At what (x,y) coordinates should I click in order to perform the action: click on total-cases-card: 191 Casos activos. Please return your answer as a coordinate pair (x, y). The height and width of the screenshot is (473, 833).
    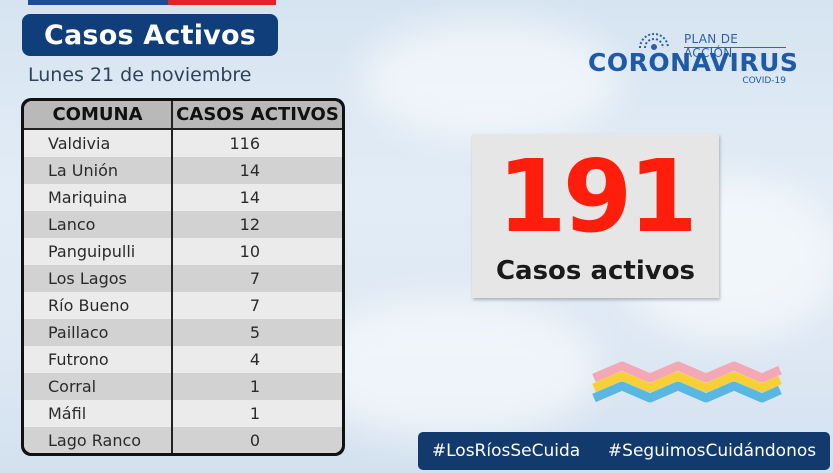
    Looking at the image, I should click on (595, 216).